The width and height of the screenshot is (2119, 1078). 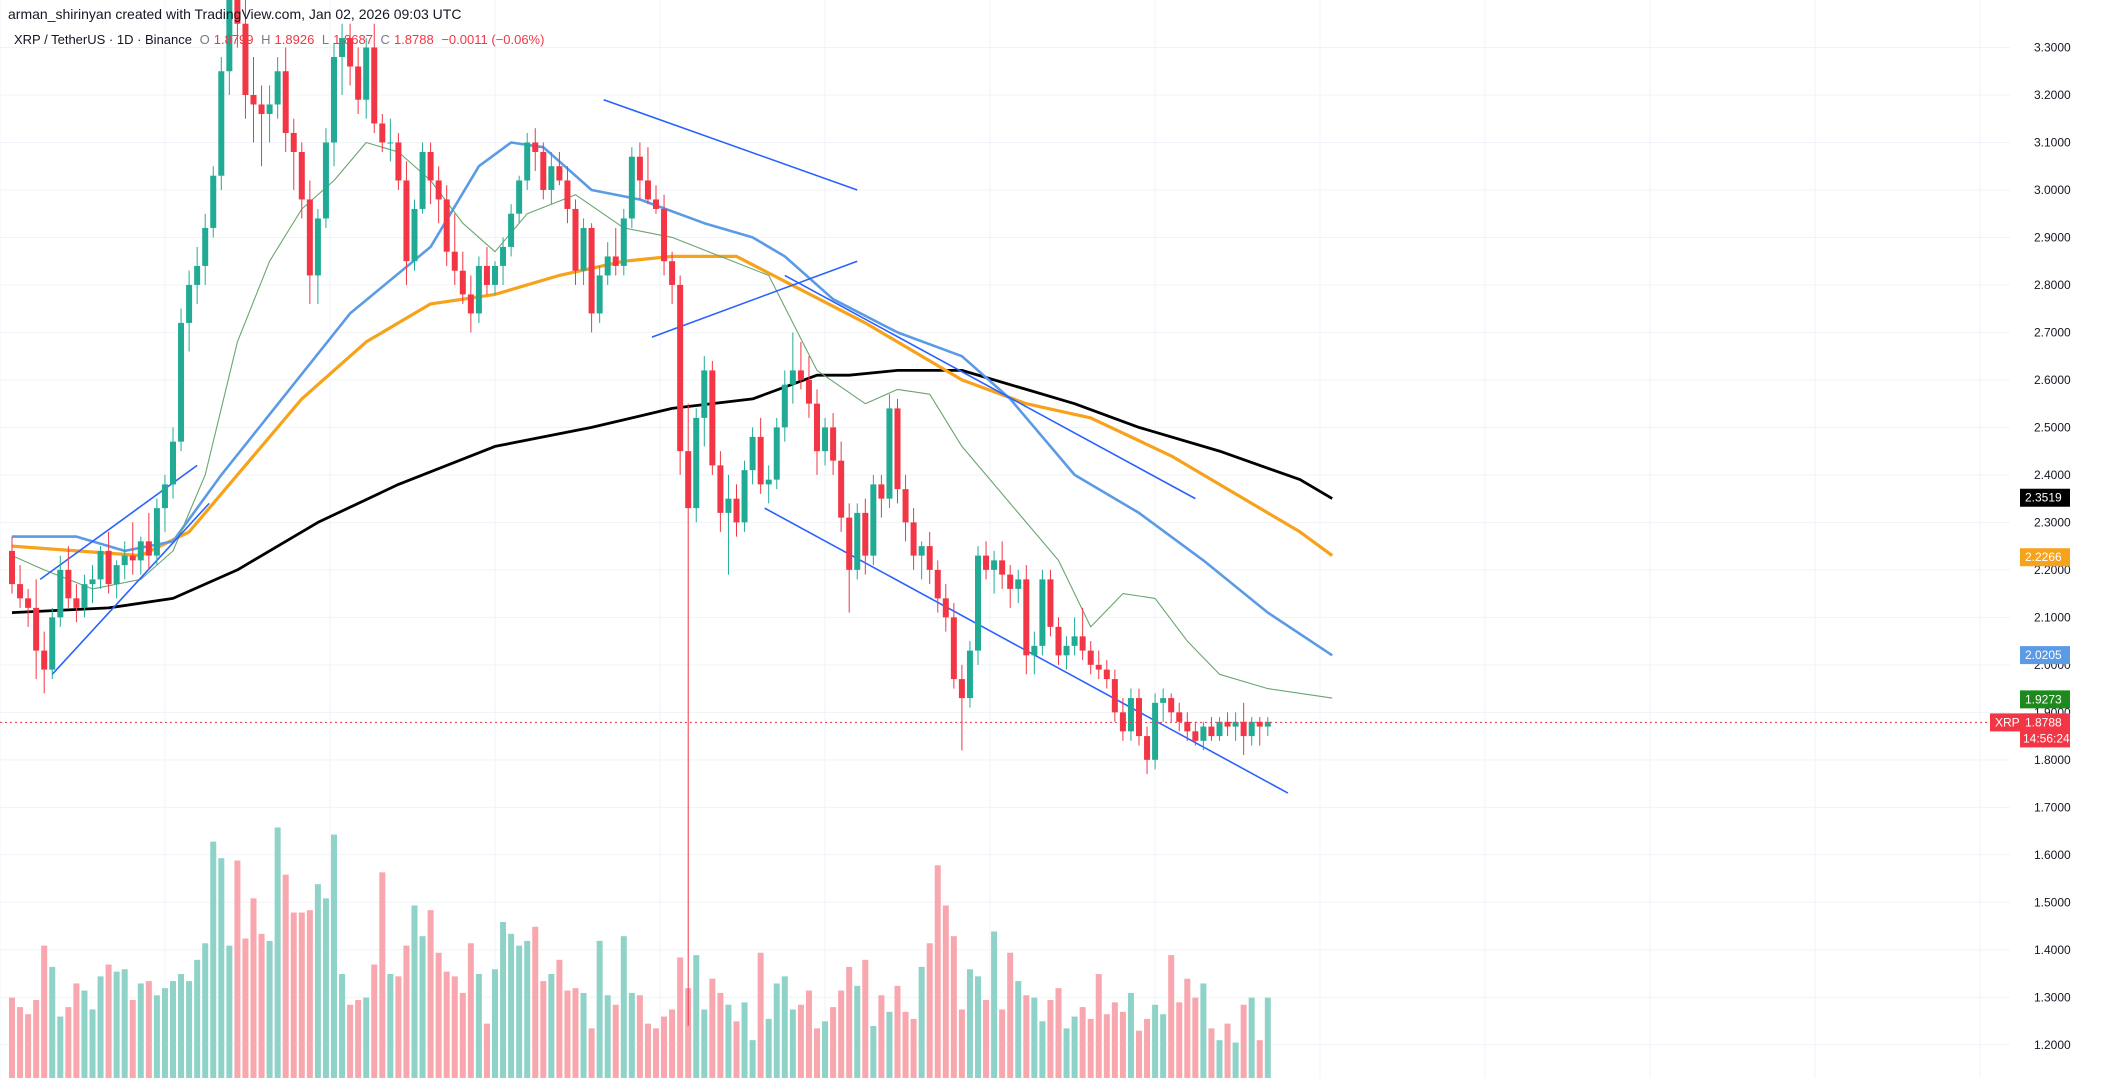 I want to click on flag-lower, so click(x=754, y=299).